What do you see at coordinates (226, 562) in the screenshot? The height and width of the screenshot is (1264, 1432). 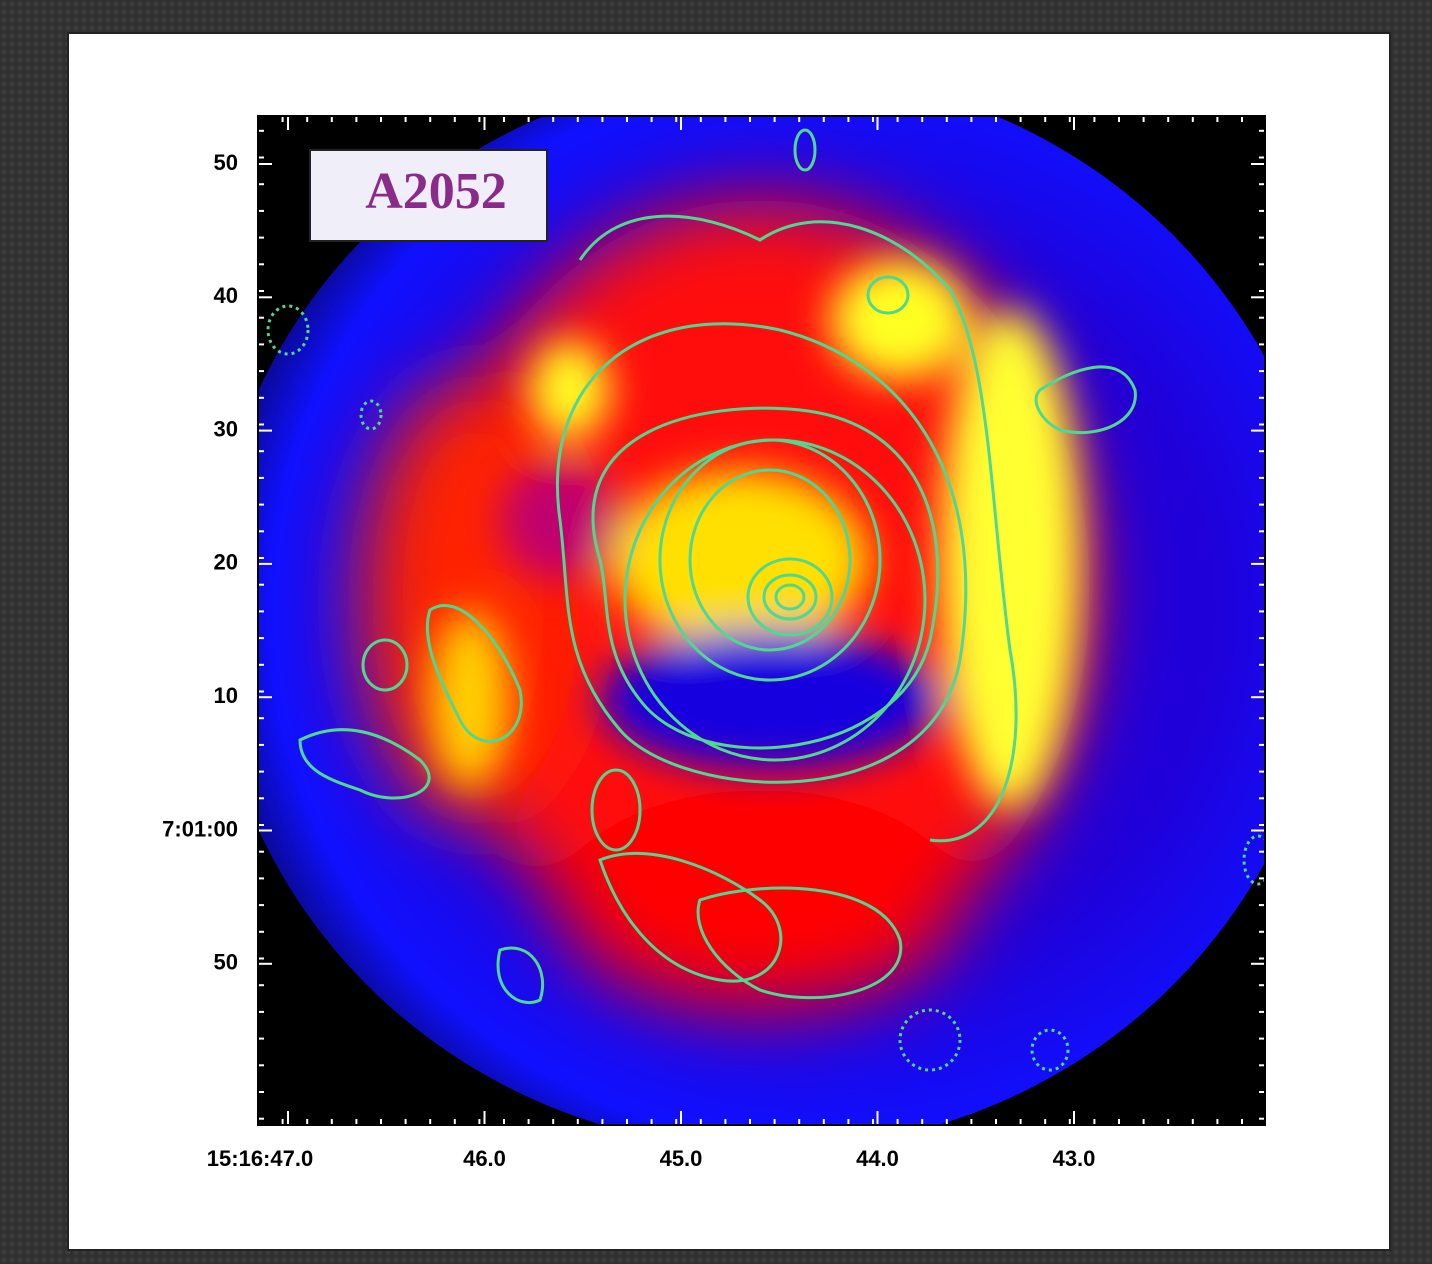 I see `y-tick-label: 20` at bounding box center [226, 562].